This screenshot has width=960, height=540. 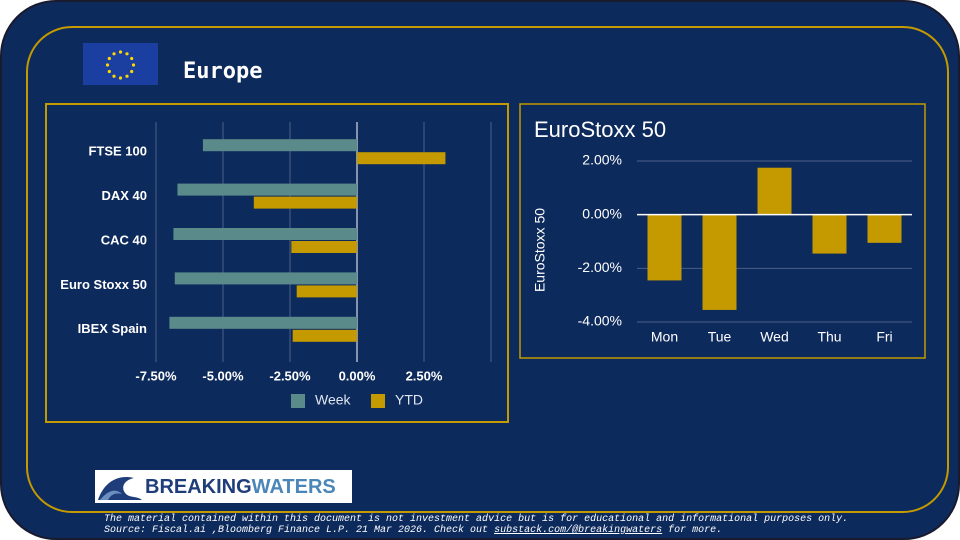 I want to click on x-tick-label: Fri, so click(x=884, y=337).